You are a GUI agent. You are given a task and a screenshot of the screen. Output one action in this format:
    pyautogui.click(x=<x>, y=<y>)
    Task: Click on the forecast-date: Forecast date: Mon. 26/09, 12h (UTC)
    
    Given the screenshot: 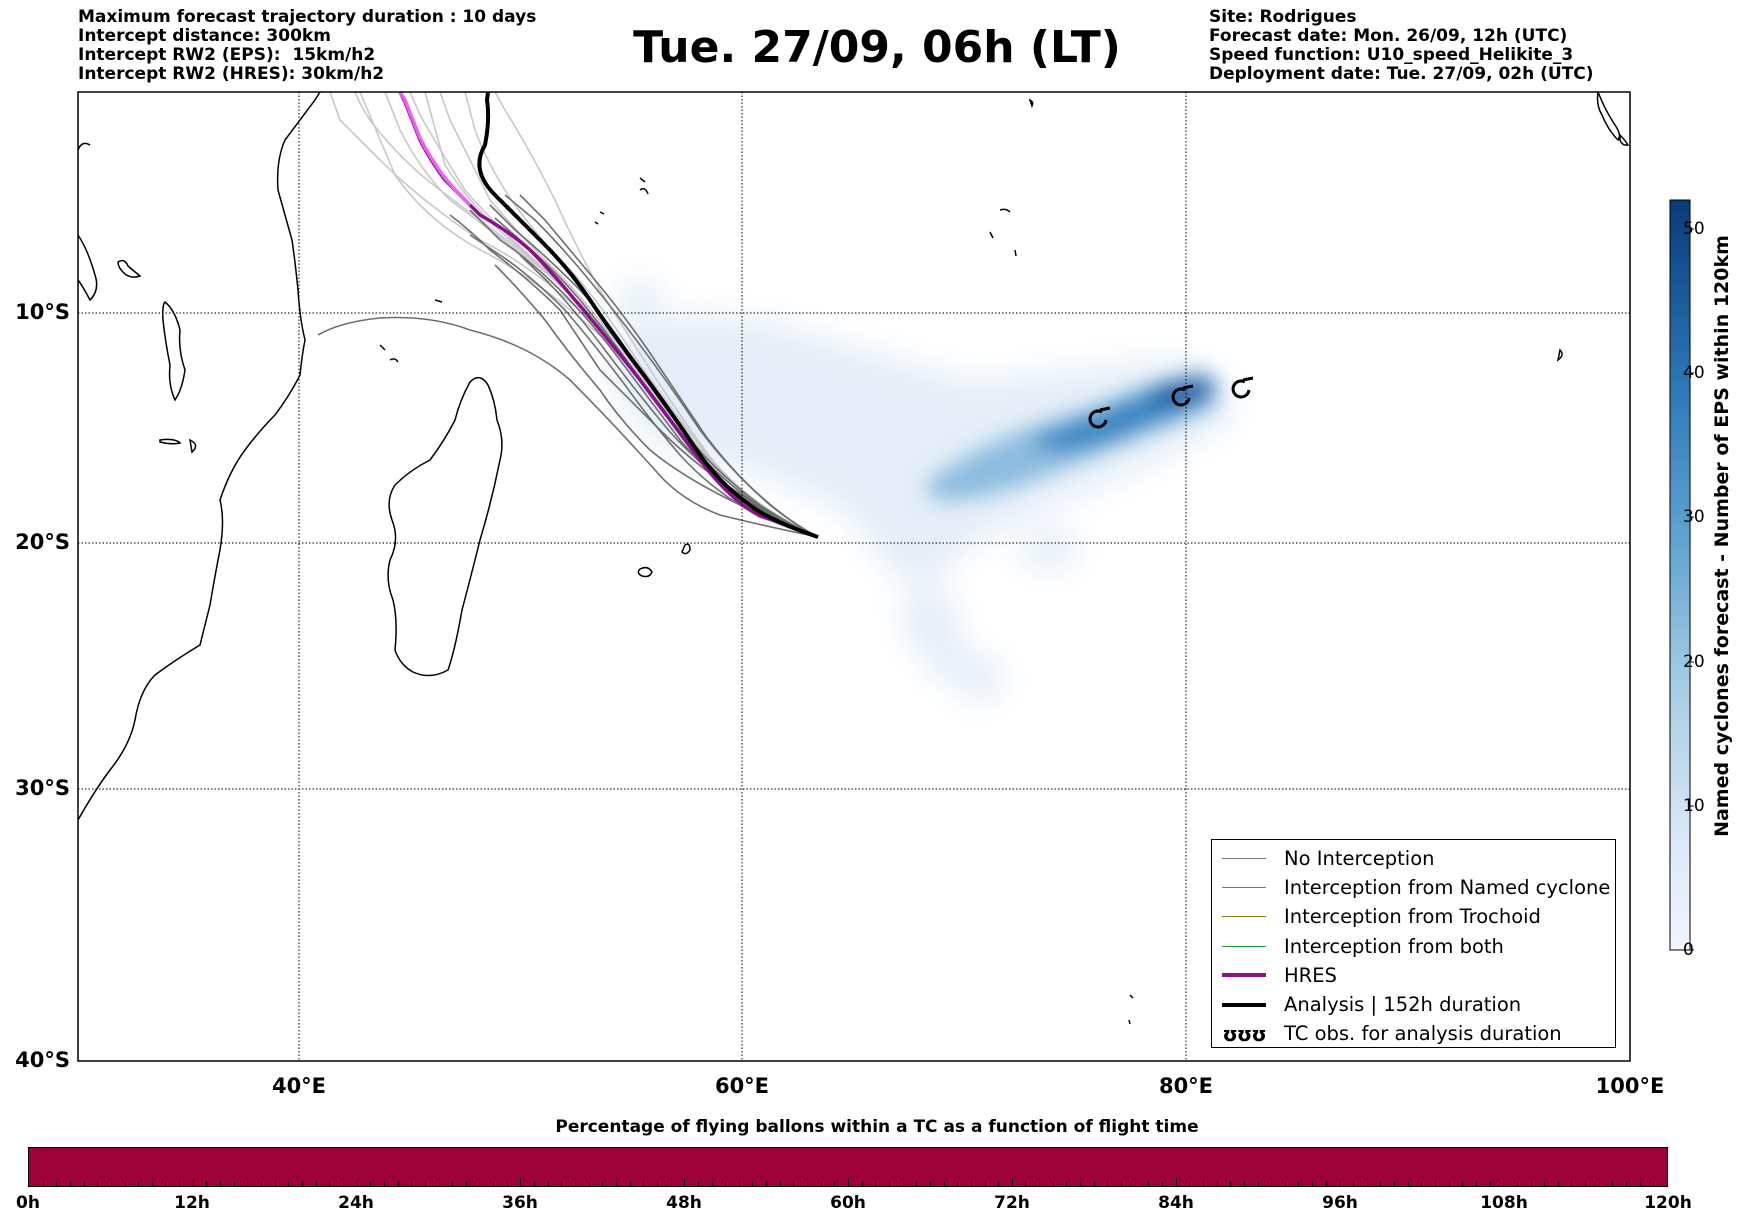 What is the action you would take?
    pyautogui.click(x=1388, y=36)
    